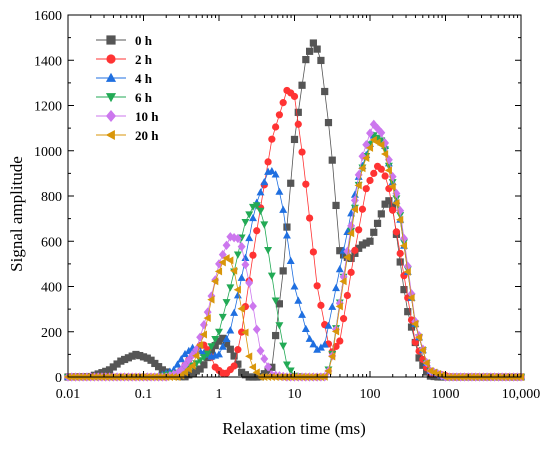 The width and height of the screenshot is (550, 450). I want to click on x-tick-label: 10, so click(295, 394).